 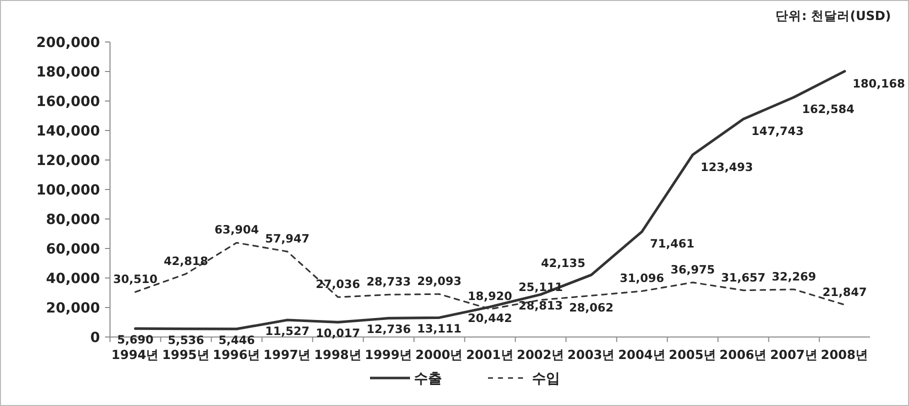 I want to click on x-tick-label: 1995년, so click(x=186, y=354).